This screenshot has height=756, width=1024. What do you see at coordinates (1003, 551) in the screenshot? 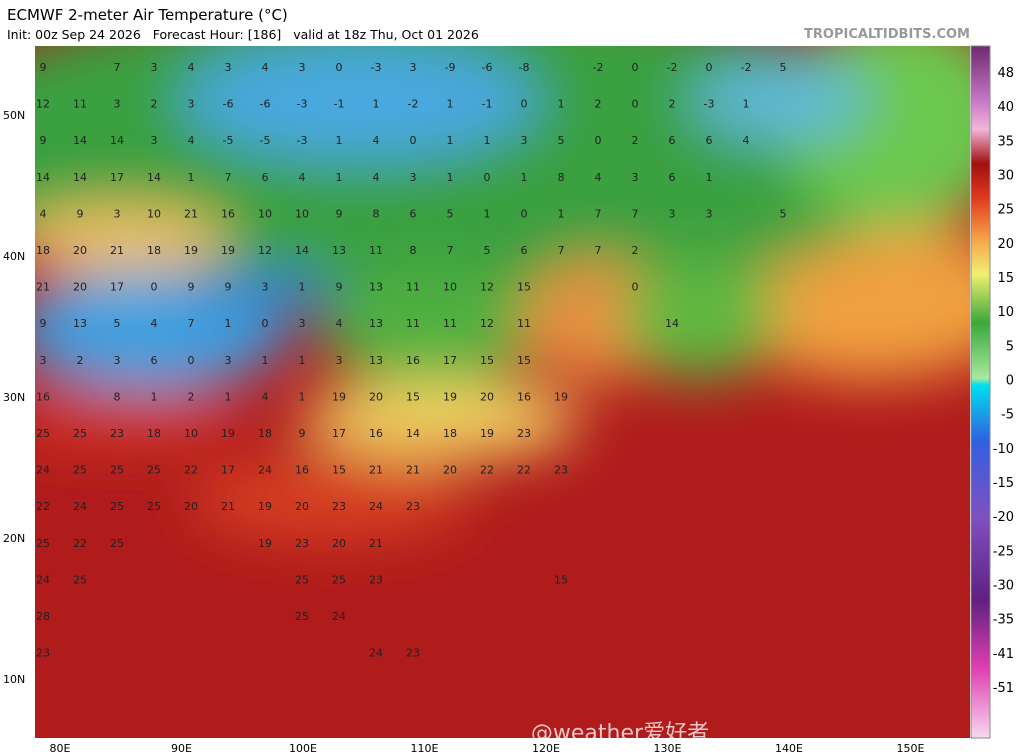
I see `colorbar-label: -25` at bounding box center [1003, 551].